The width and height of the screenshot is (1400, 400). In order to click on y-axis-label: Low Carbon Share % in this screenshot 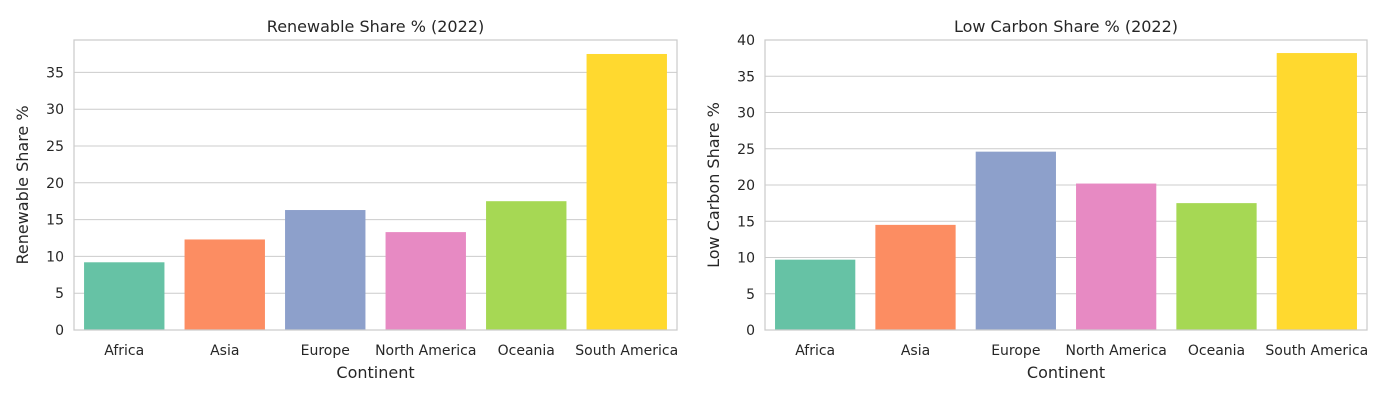, I will do `click(713, 185)`.